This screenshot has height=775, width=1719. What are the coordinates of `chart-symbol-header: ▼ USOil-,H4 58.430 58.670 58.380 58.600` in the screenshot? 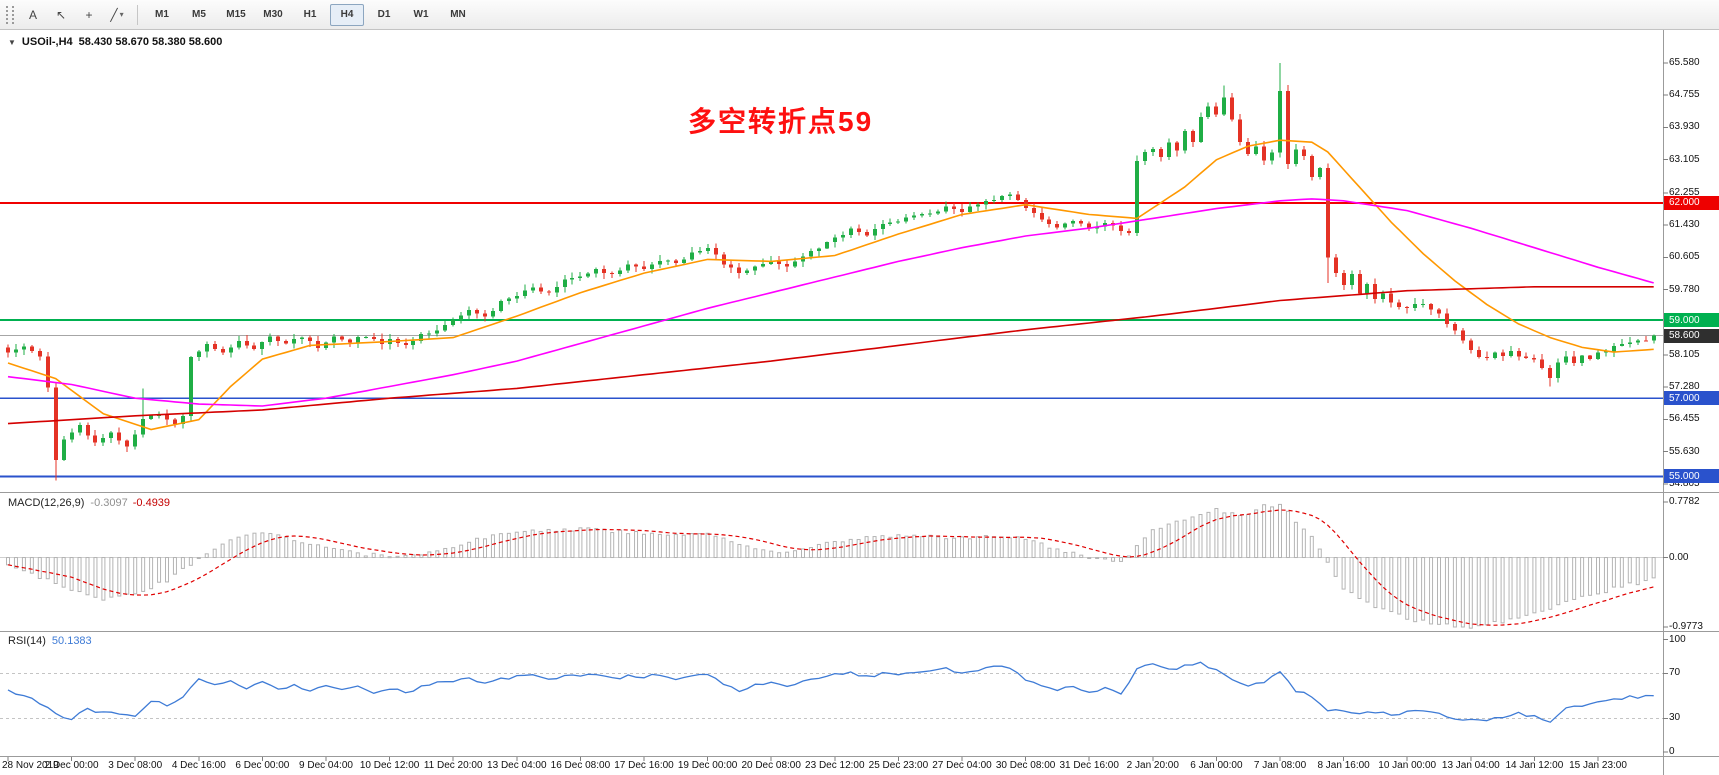 It's located at (115, 42).